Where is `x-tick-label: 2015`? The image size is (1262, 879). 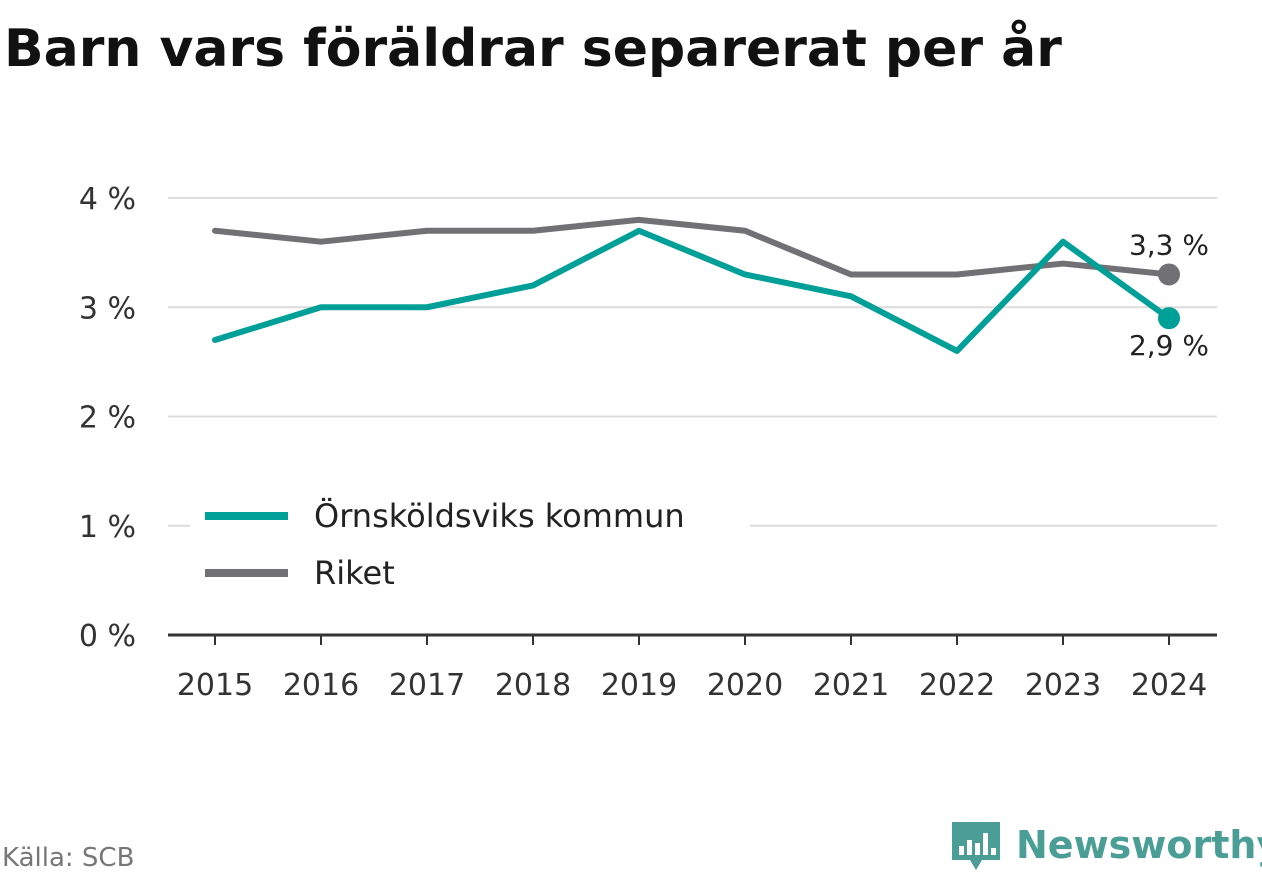 x-tick-label: 2015 is located at coordinates (215, 685).